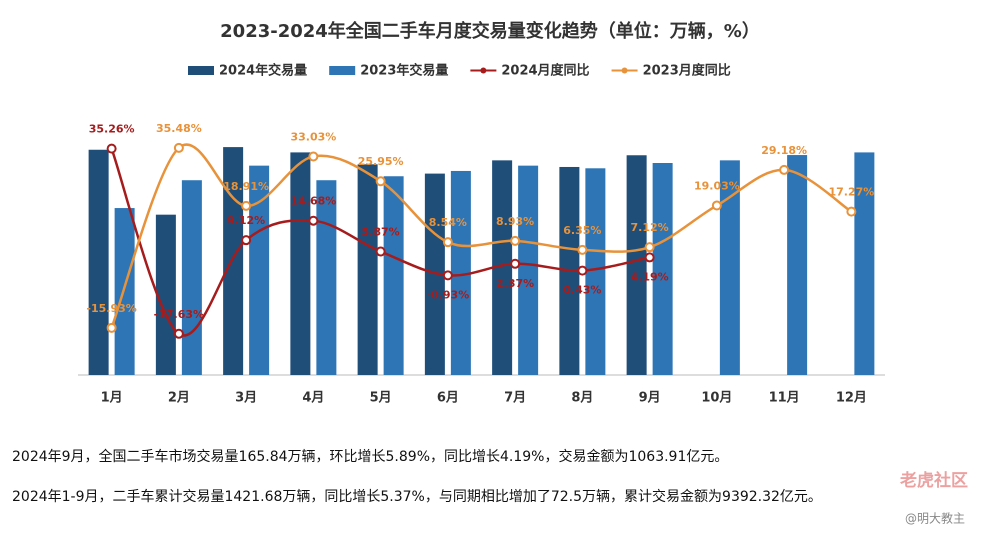 This screenshot has width=999, height=541. I want to click on data-label: 29.18%, so click(784, 150).